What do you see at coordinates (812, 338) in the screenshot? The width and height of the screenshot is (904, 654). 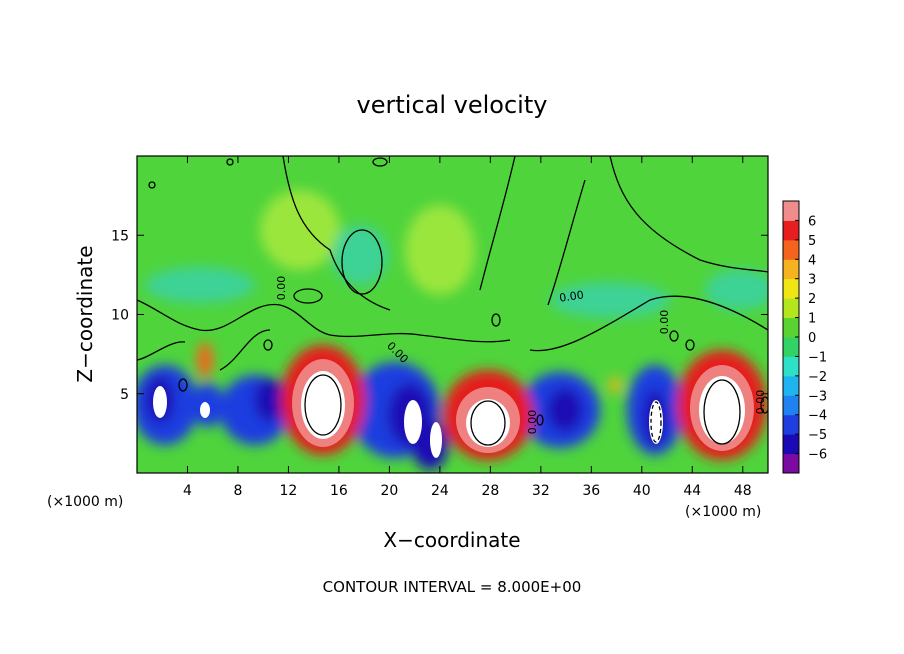 I see `colorbar-tick-label: 0` at bounding box center [812, 338].